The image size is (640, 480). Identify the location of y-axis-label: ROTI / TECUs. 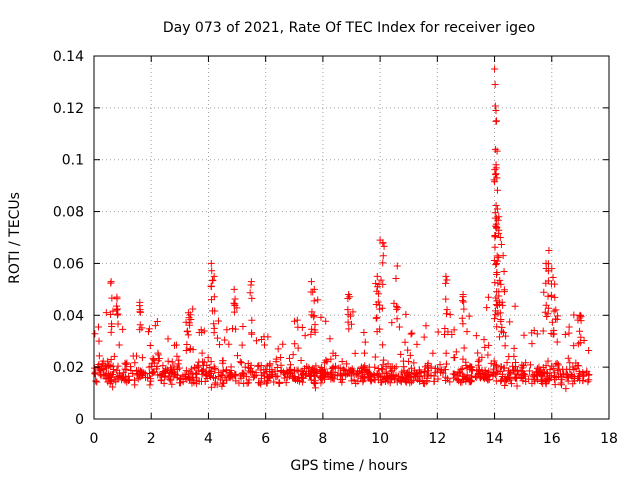
(15, 238).